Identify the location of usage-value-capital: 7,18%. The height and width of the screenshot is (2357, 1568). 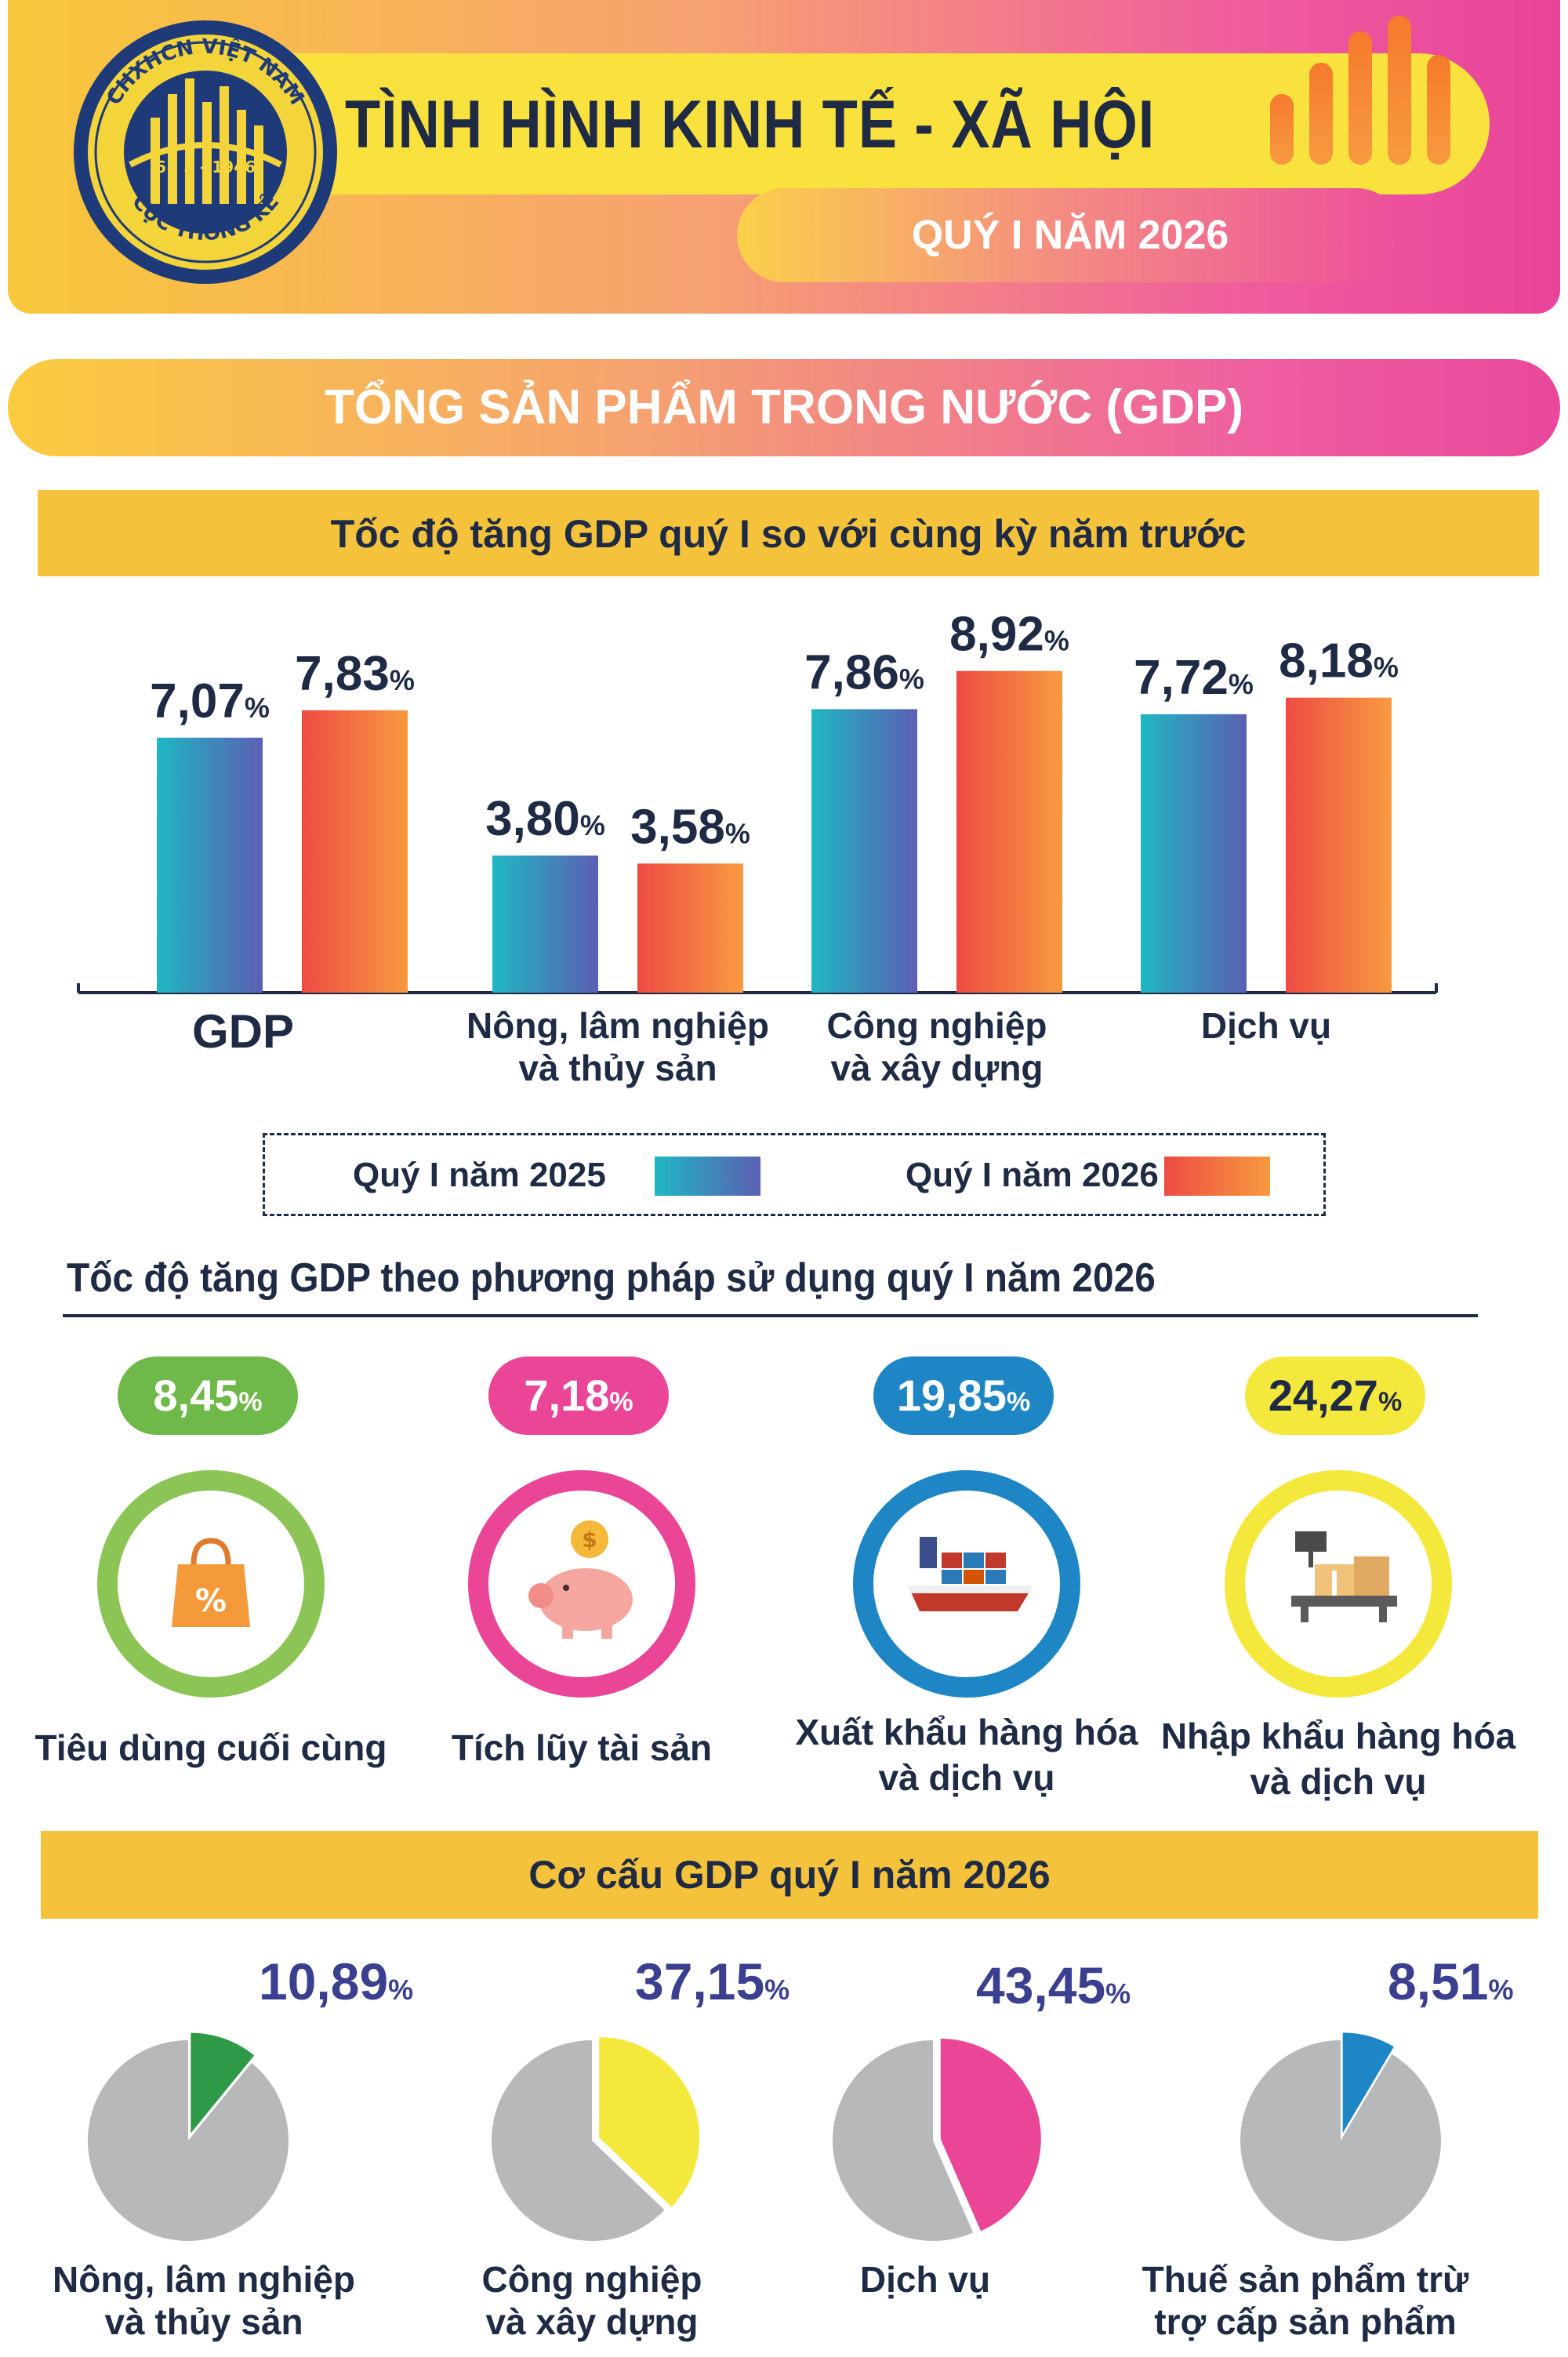
(578, 1395).